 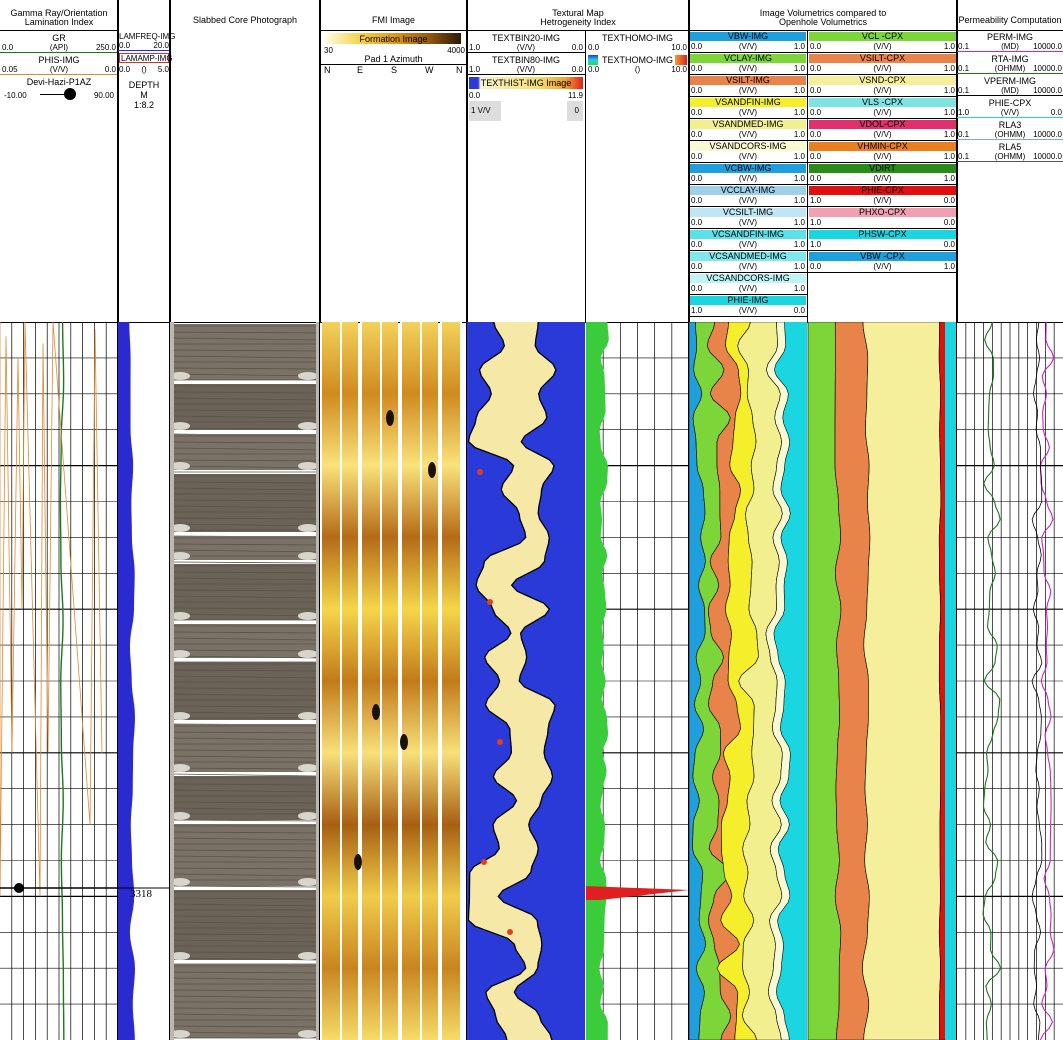 I want to click on vclay-img-unit: (V/V), so click(x=748, y=68).